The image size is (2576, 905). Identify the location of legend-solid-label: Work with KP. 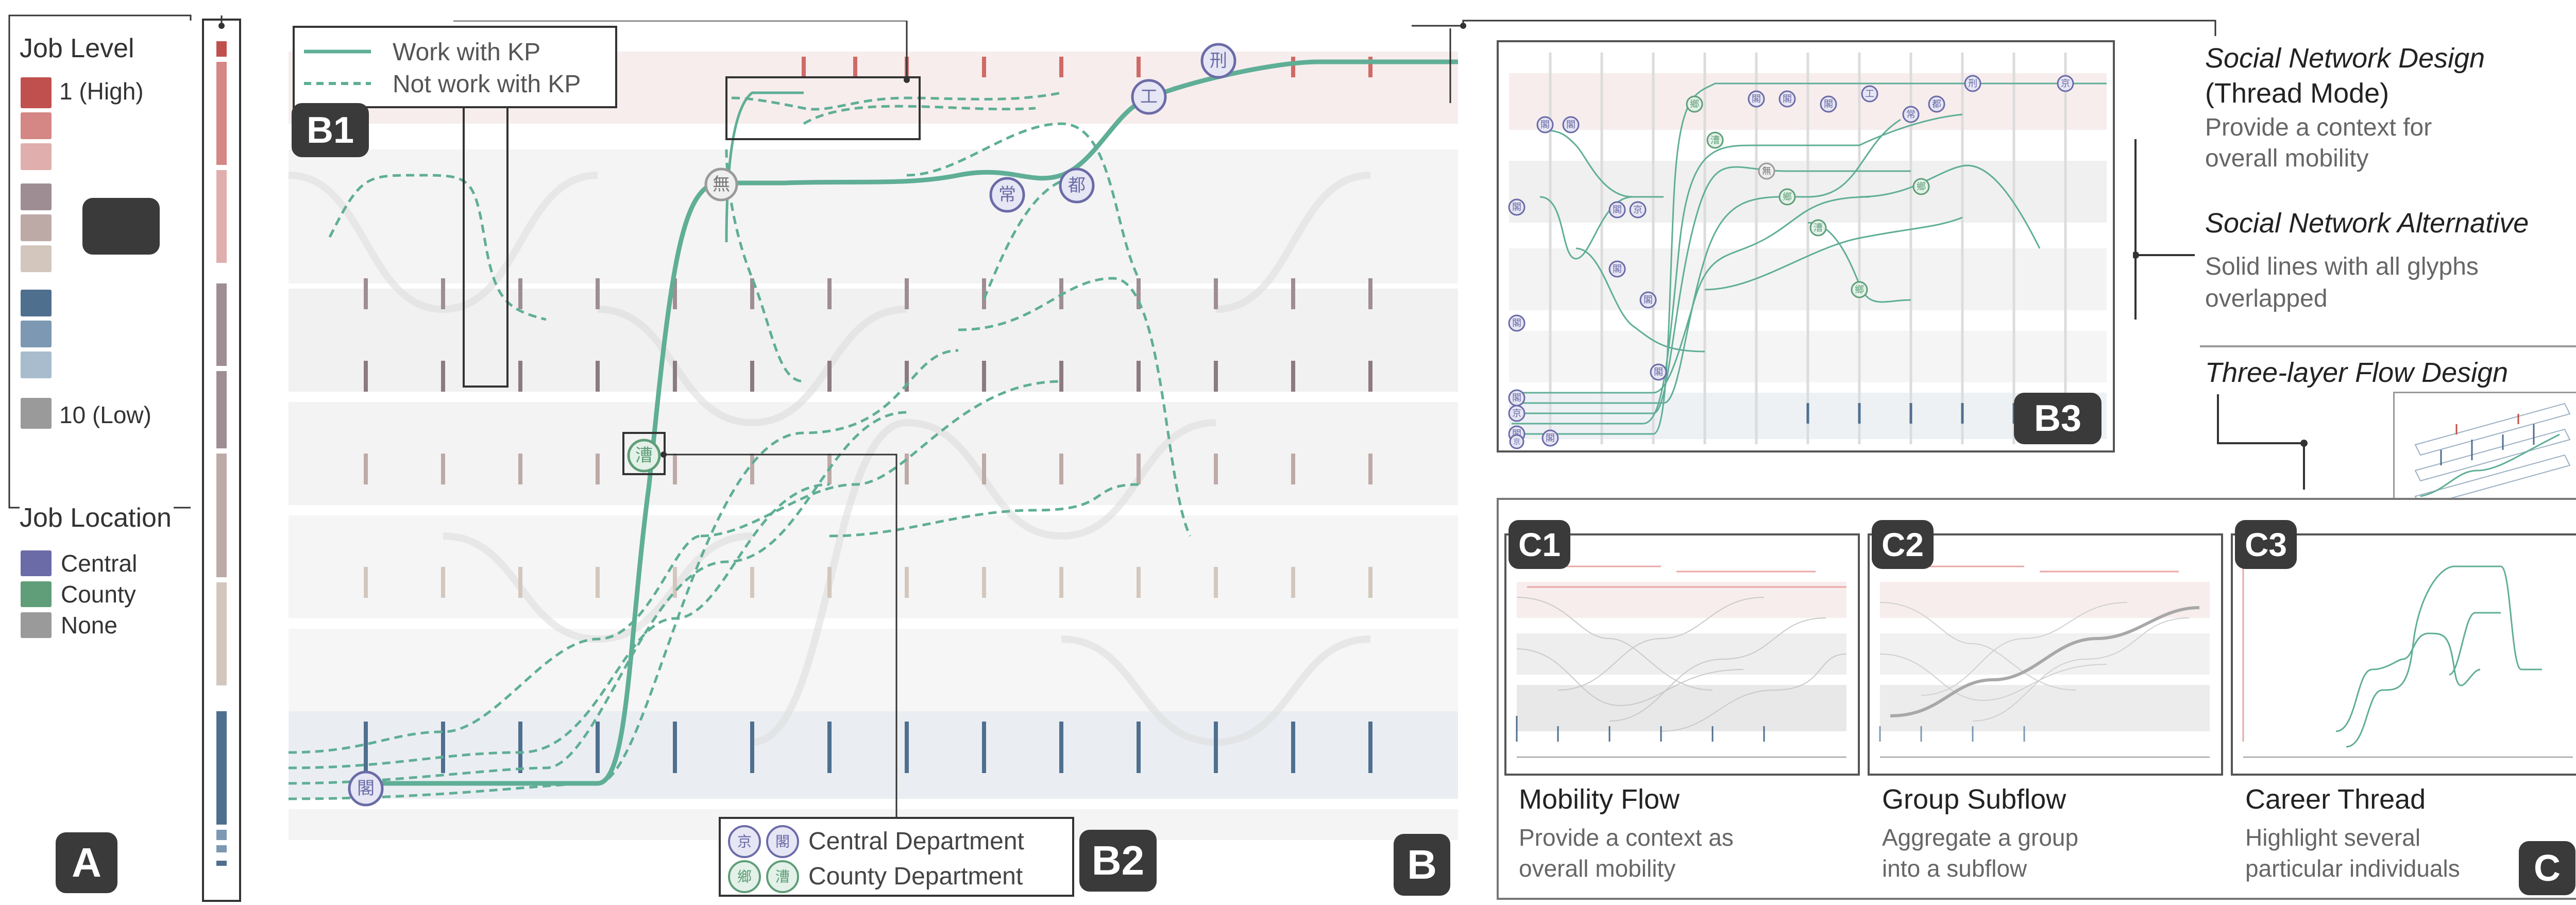
(467, 52).